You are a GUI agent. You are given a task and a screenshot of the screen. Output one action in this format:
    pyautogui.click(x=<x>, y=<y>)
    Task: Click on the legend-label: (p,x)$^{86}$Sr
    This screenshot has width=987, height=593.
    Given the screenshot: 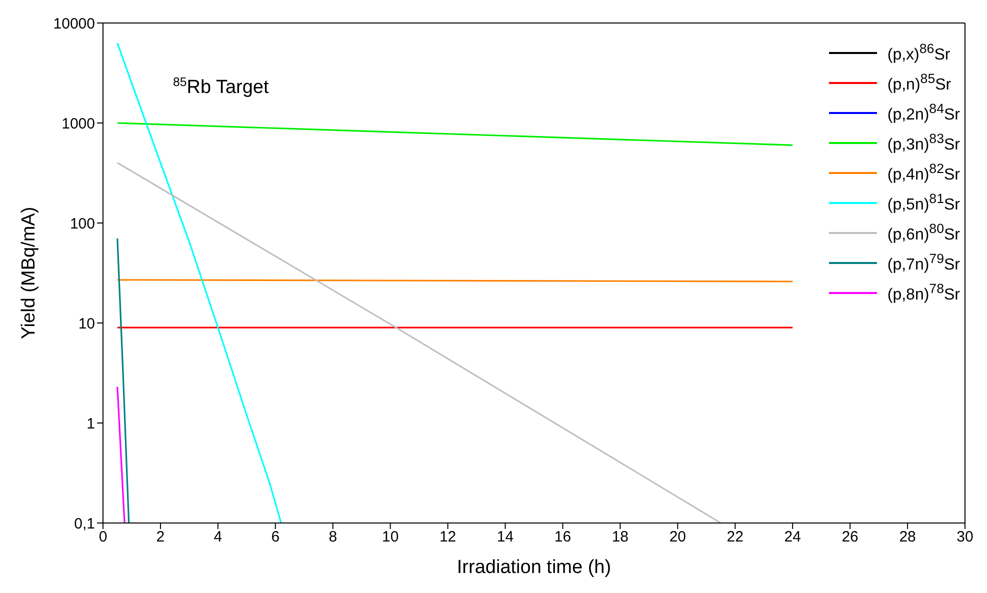 What is the action you would take?
    pyautogui.click(x=918, y=53)
    